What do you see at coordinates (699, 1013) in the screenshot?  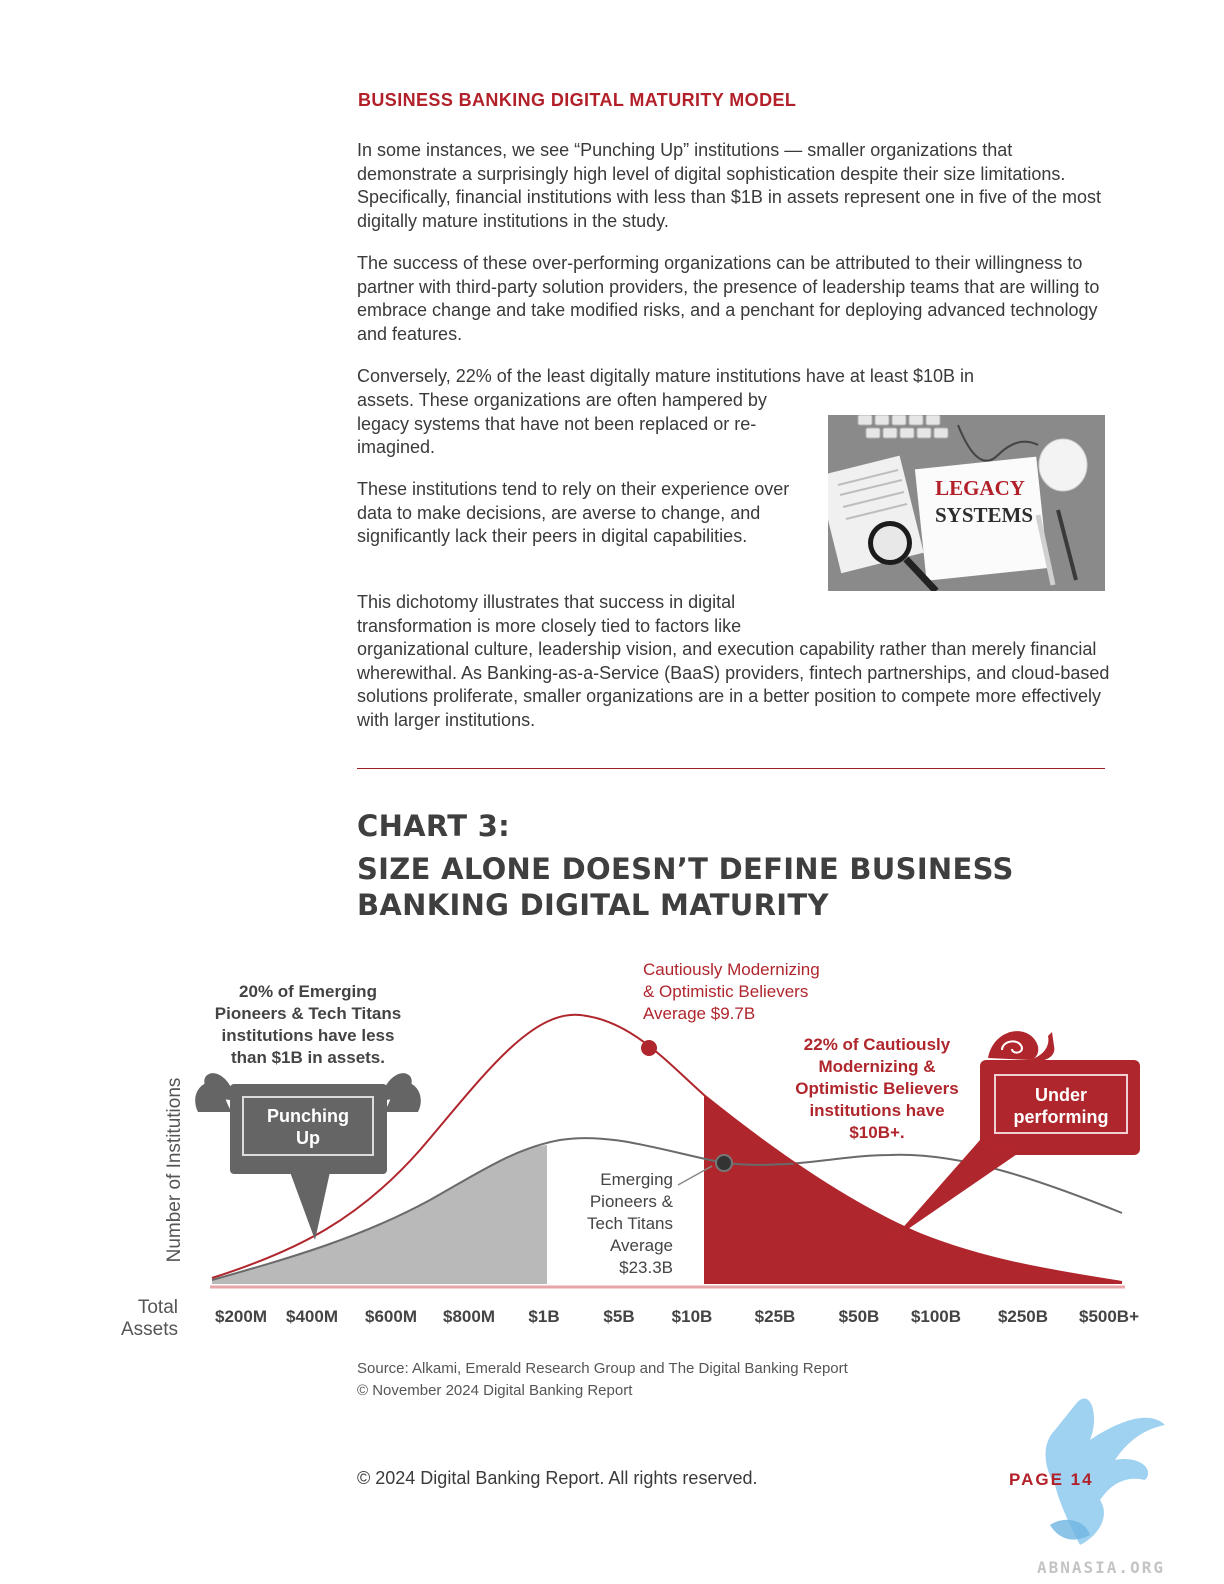 I see `red-average-line-3: Average $9.7B` at bounding box center [699, 1013].